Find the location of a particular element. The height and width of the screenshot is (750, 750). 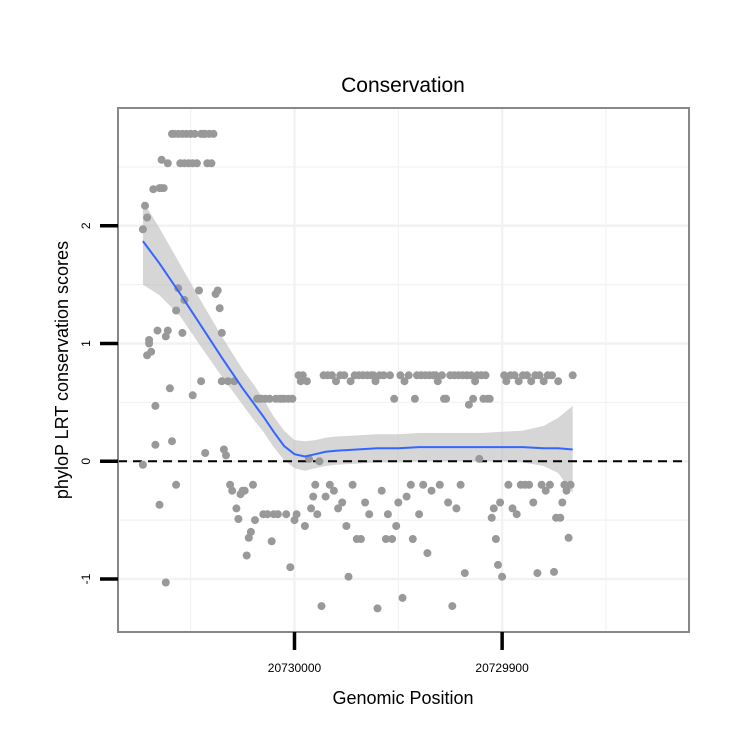

y-tick-label: 1 is located at coordinates (86, 343).